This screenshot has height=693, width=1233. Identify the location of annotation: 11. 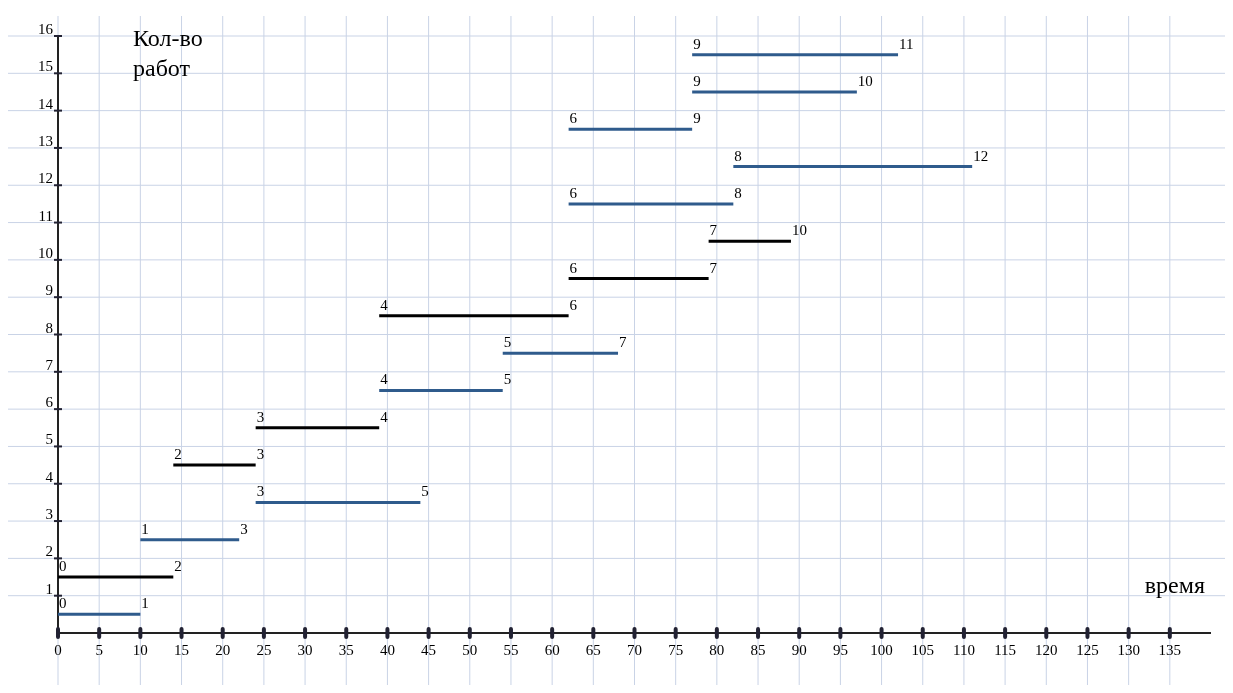
(906, 43).